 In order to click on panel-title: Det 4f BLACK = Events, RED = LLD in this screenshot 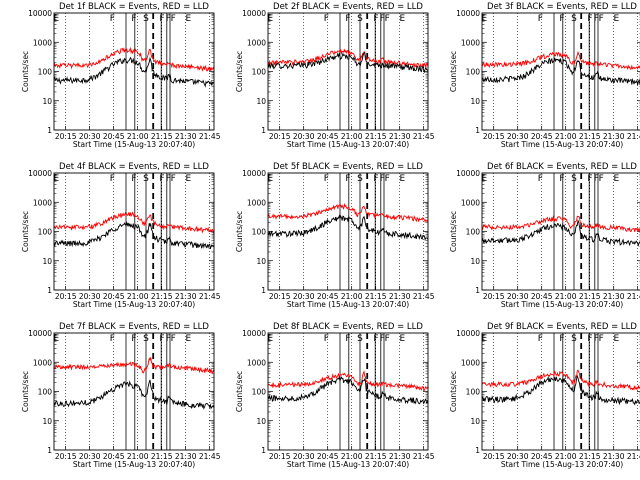, I will do `click(134, 167)`.